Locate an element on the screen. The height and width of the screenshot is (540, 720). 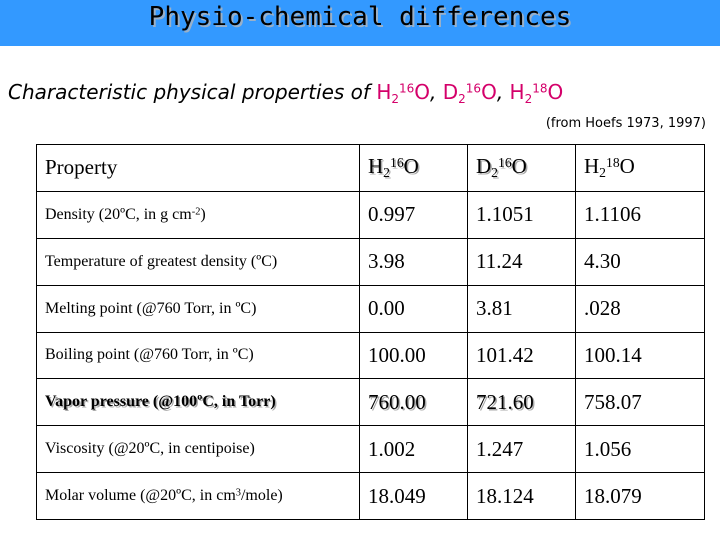
row-label-viscosity: Viscosity (@20ºC, in centipoise) is located at coordinates (198, 449).